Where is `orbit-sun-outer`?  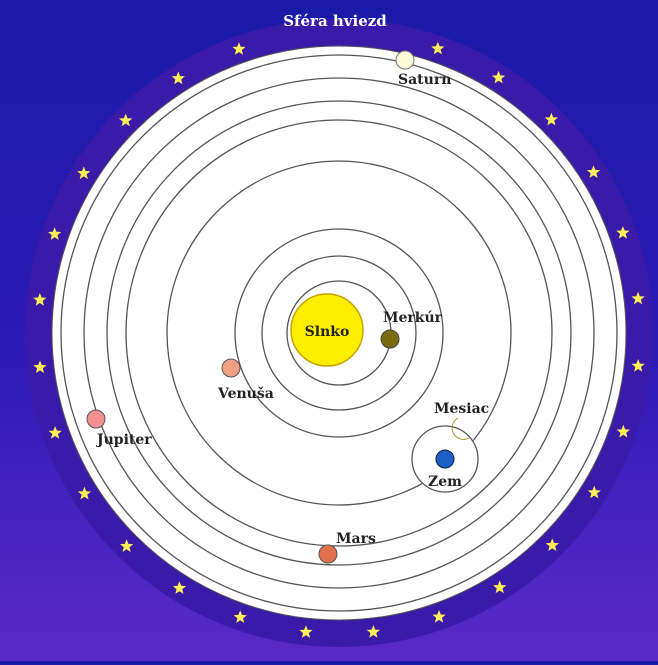 orbit-sun-outer is located at coordinates (339, 333).